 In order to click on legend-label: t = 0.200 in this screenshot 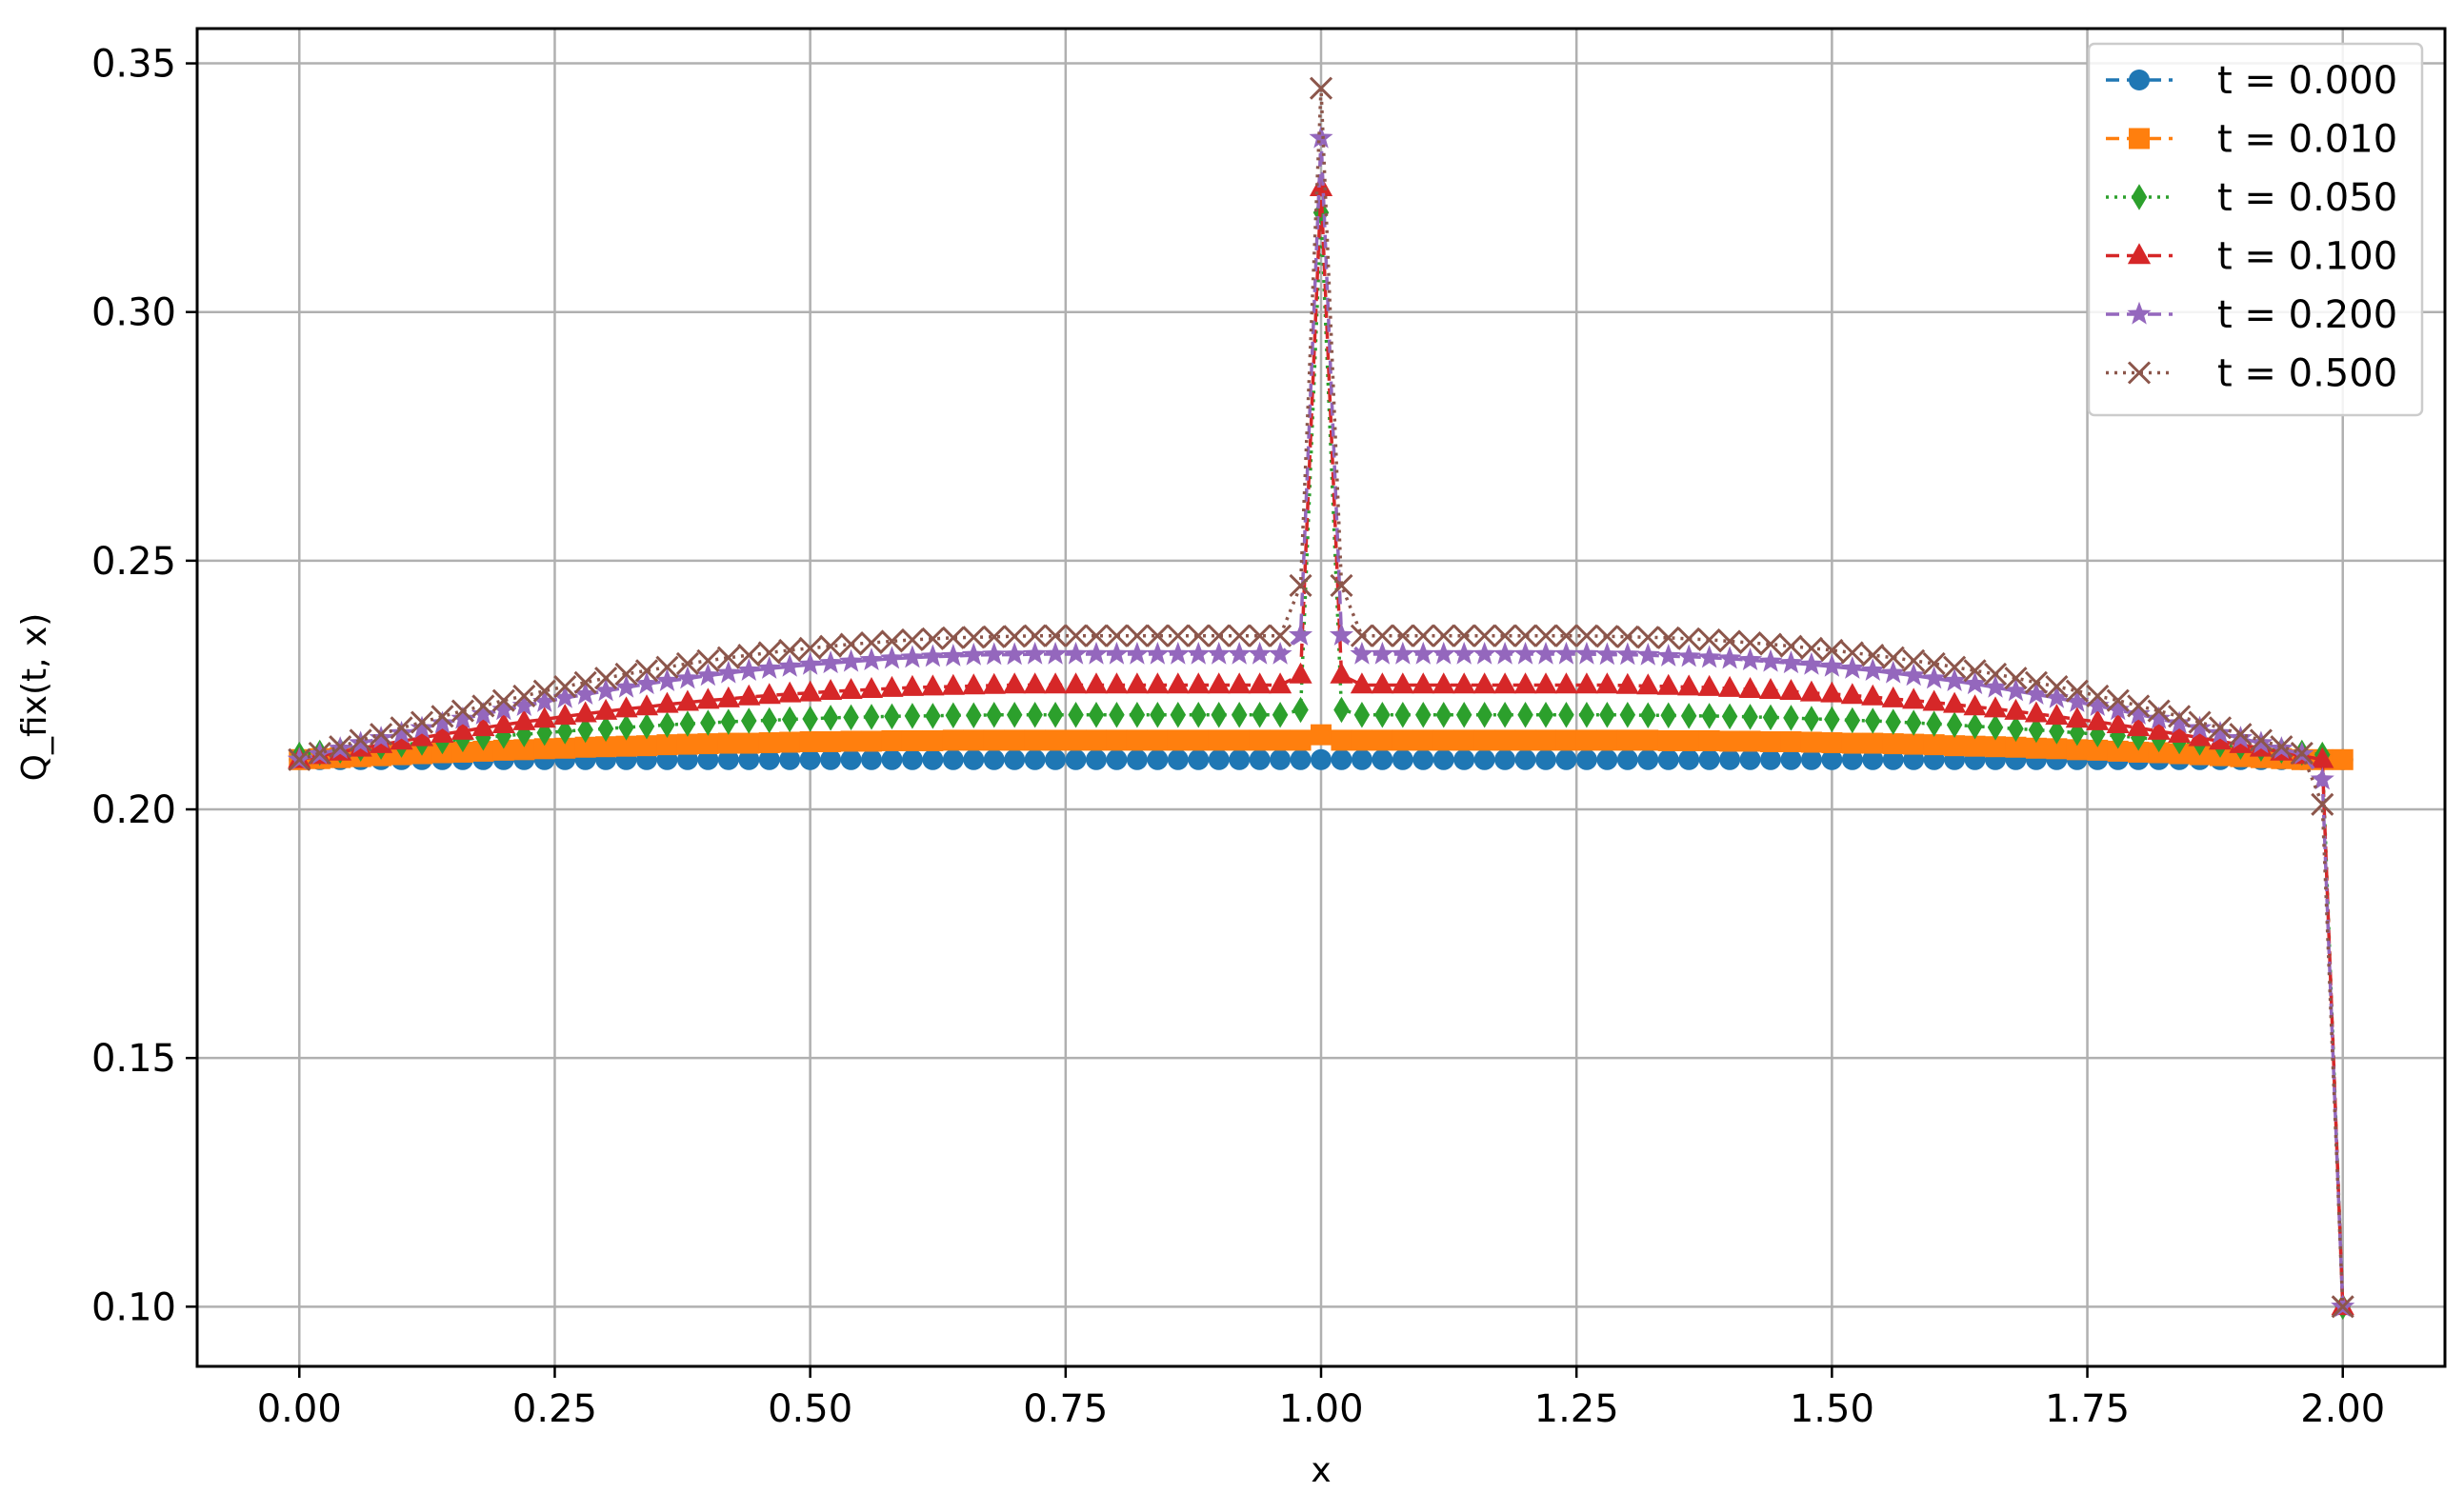, I will do `click(2307, 315)`.